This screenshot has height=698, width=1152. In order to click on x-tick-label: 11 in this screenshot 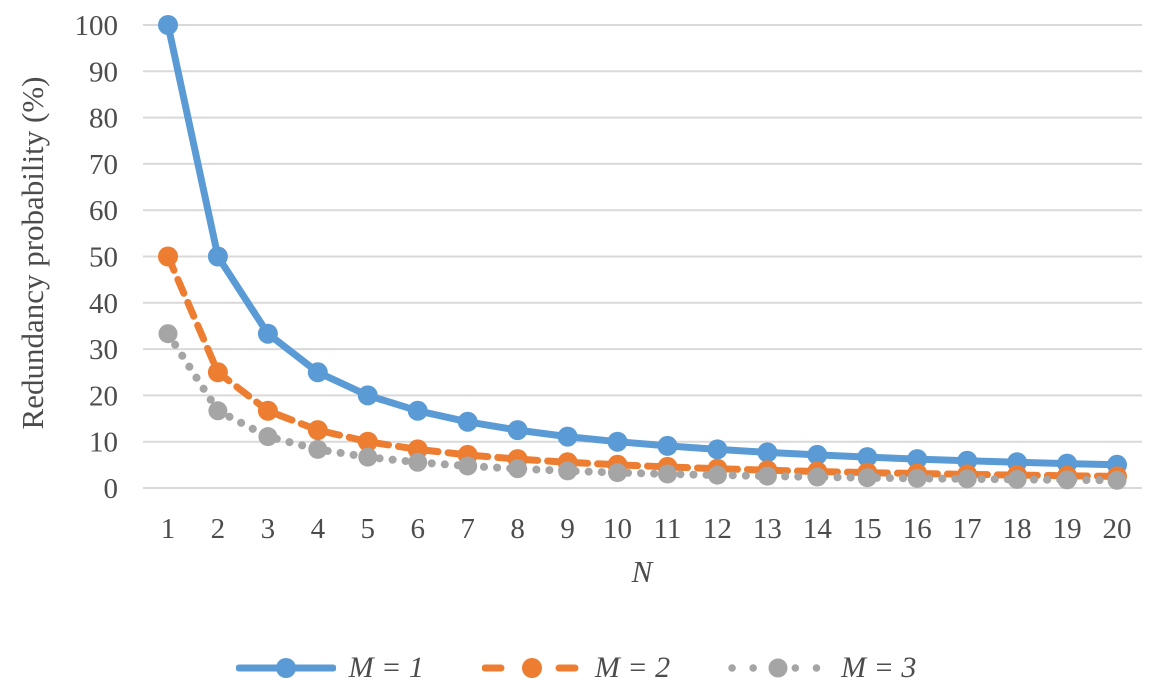, I will do `click(668, 529)`.